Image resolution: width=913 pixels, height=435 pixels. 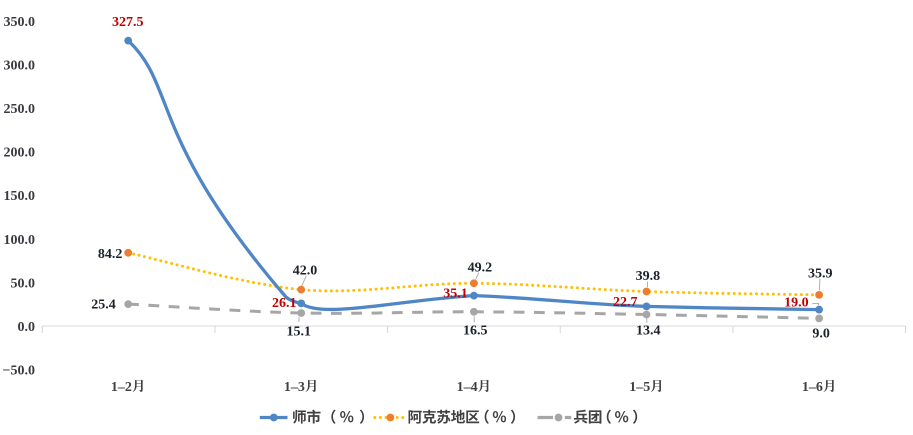 What do you see at coordinates (103, 304) in the screenshot?
I see `svg-text: 25.4` at bounding box center [103, 304].